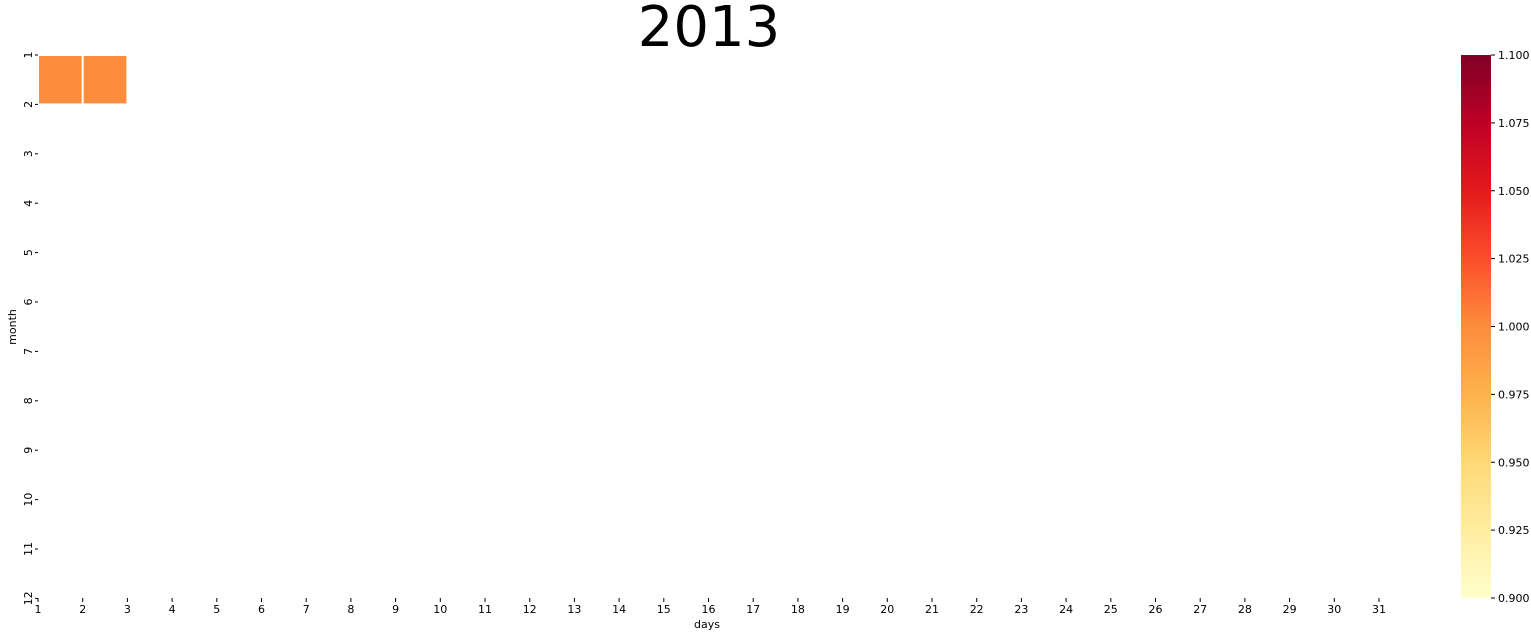 The height and width of the screenshot is (637, 1531). What do you see at coordinates (753, 609) in the screenshot?
I see `x-tick-label: 17` at bounding box center [753, 609].